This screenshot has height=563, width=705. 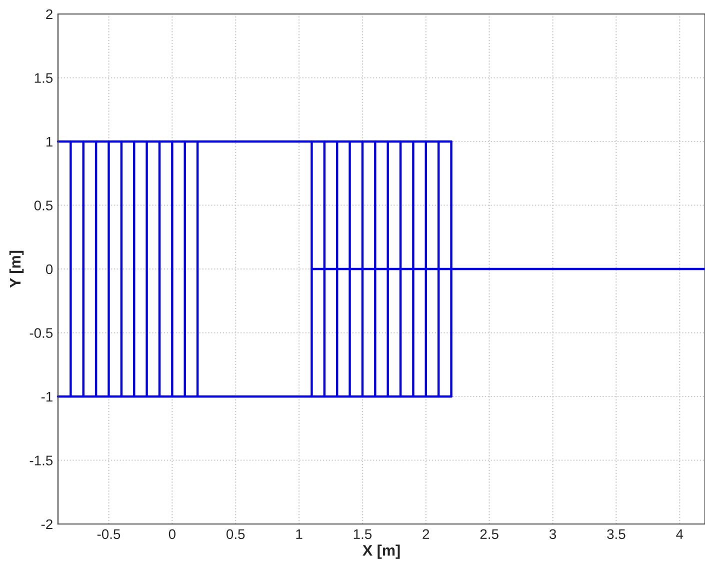 What do you see at coordinates (381, 551) in the screenshot?
I see `x-axis-title: X [m]` at bounding box center [381, 551].